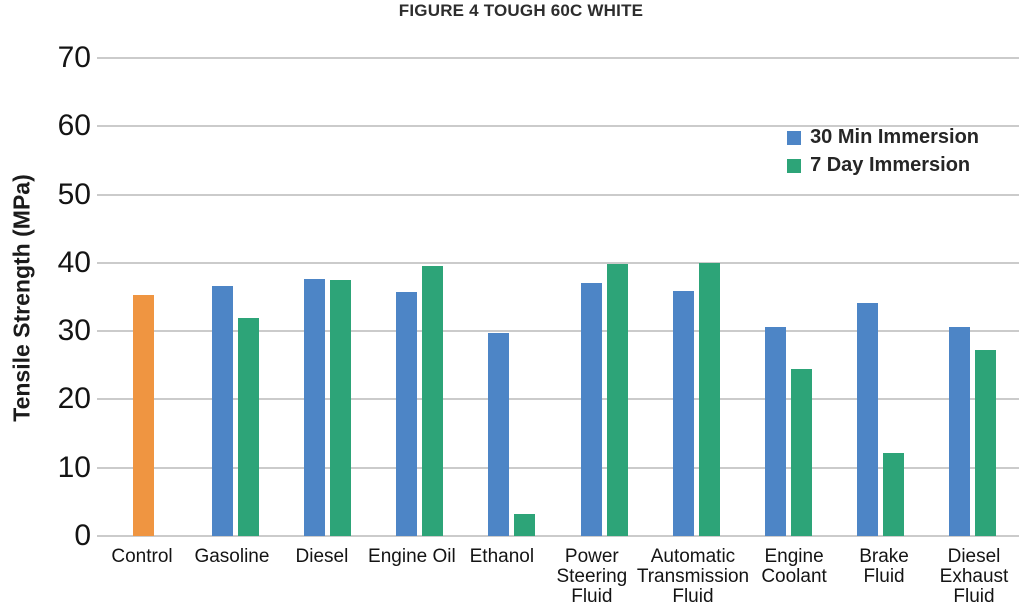  What do you see at coordinates (74, 467) in the screenshot?
I see `y-tick-label: 10` at bounding box center [74, 467].